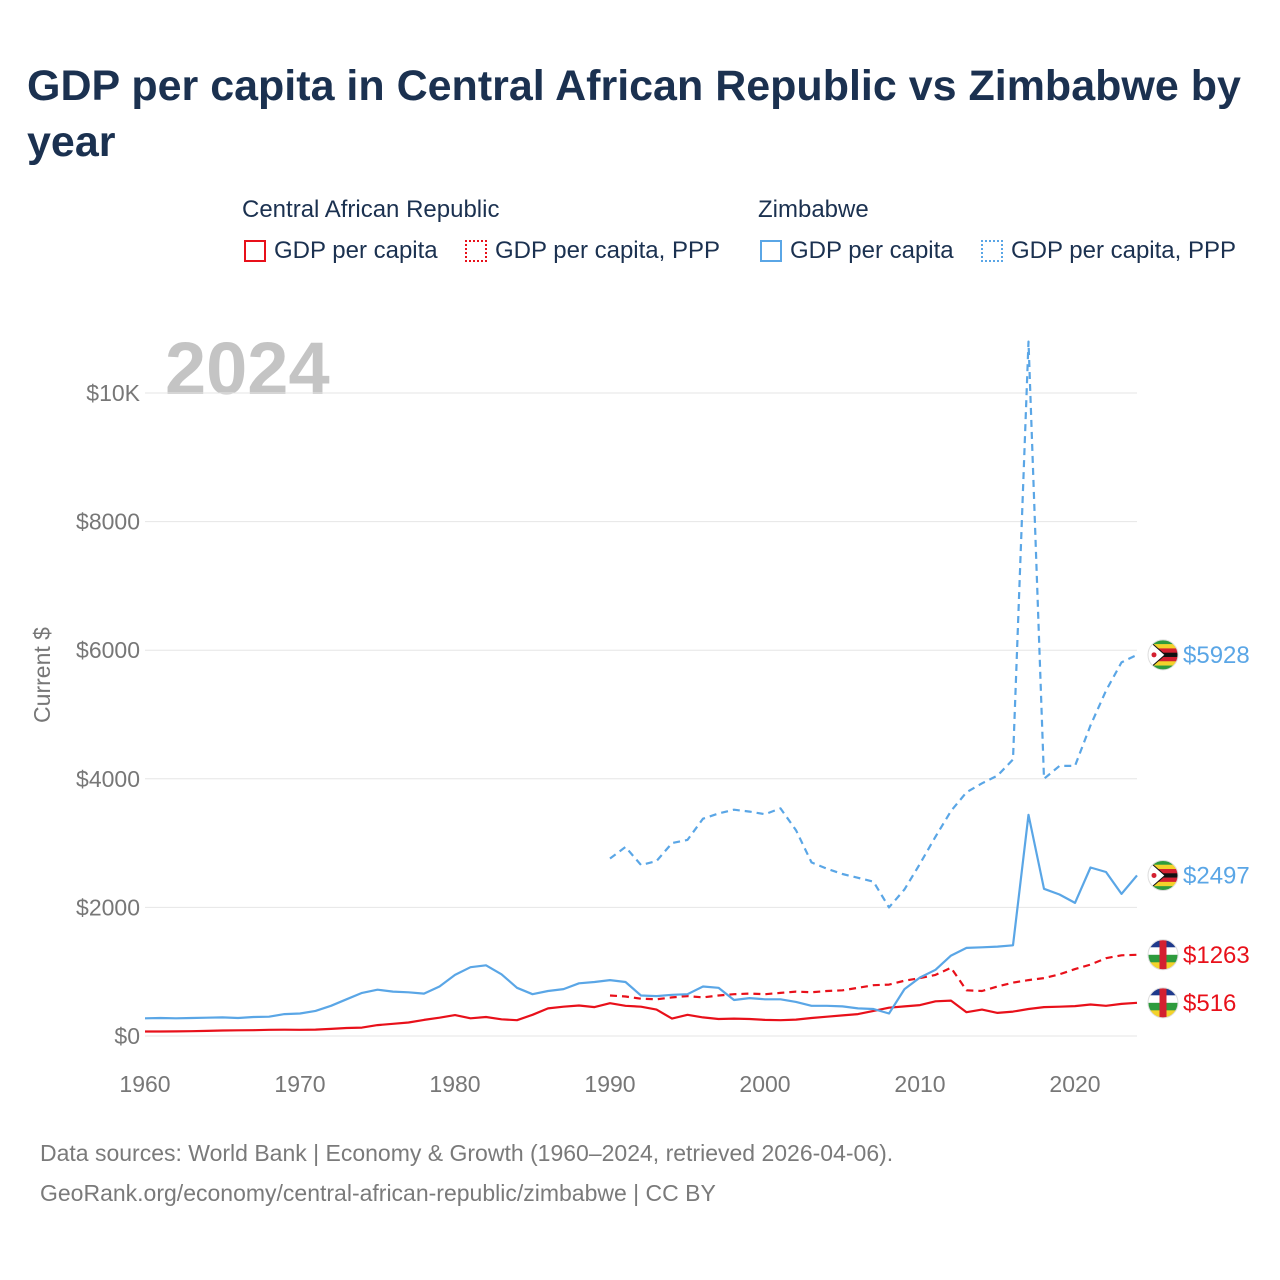 This screenshot has height=1280, width=1280. Describe the element at coordinates (607, 250) in the screenshot. I see `legend-label-car-gdp-ppp: GDP per capita, PPP` at that location.